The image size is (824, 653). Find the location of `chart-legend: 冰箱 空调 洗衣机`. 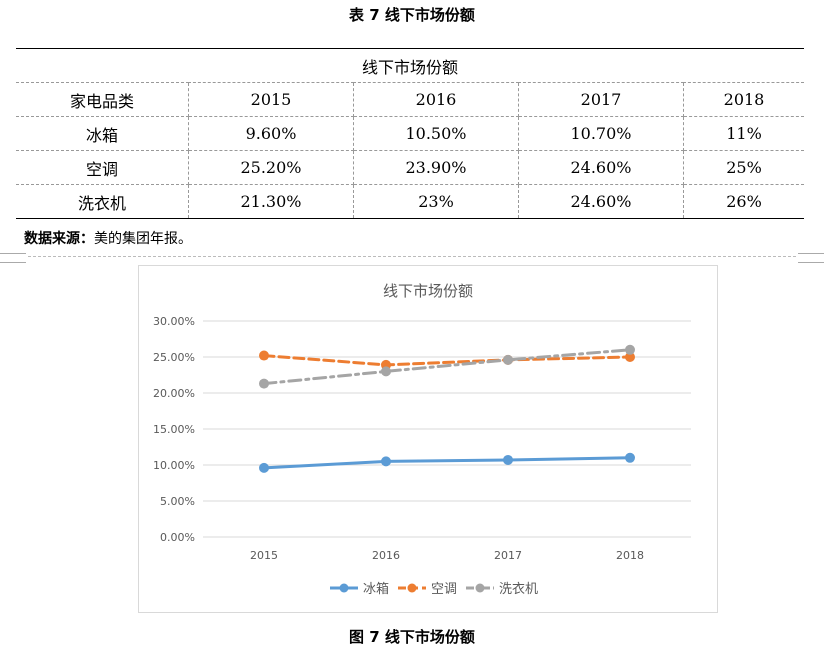

chart-legend: 冰箱 空调 洗衣机 is located at coordinates (434, 589).